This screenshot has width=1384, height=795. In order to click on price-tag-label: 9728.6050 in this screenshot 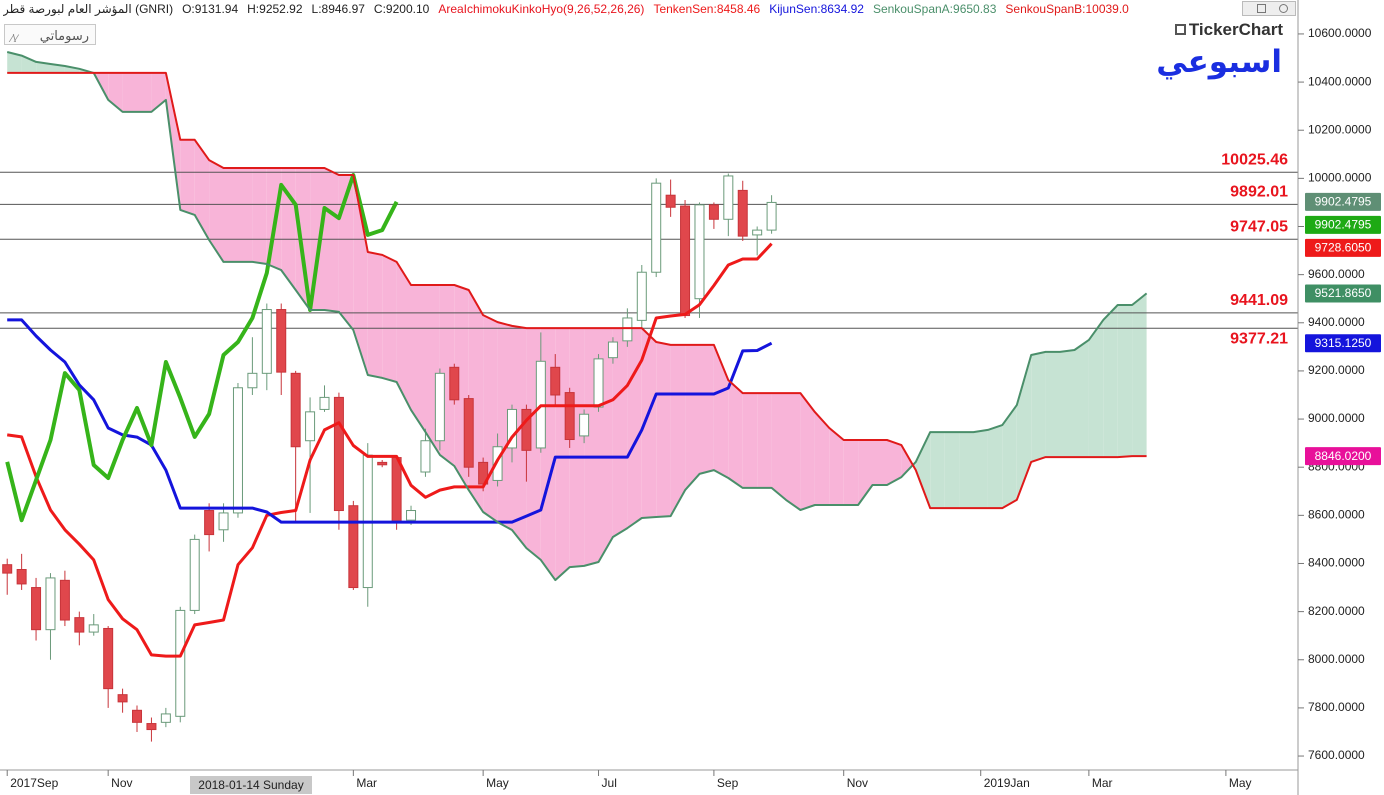, I will do `click(1343, 248)`.